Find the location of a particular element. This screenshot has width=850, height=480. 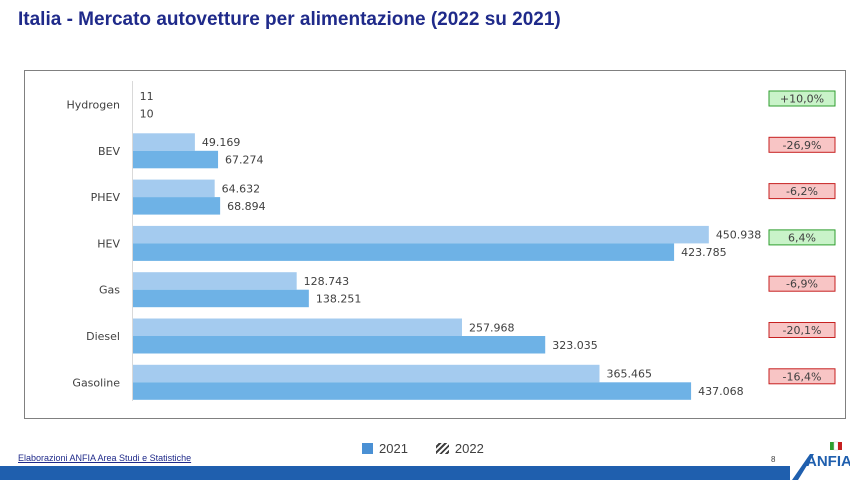

legend-item-2022: 2022 is located at coordinates (459, 448).